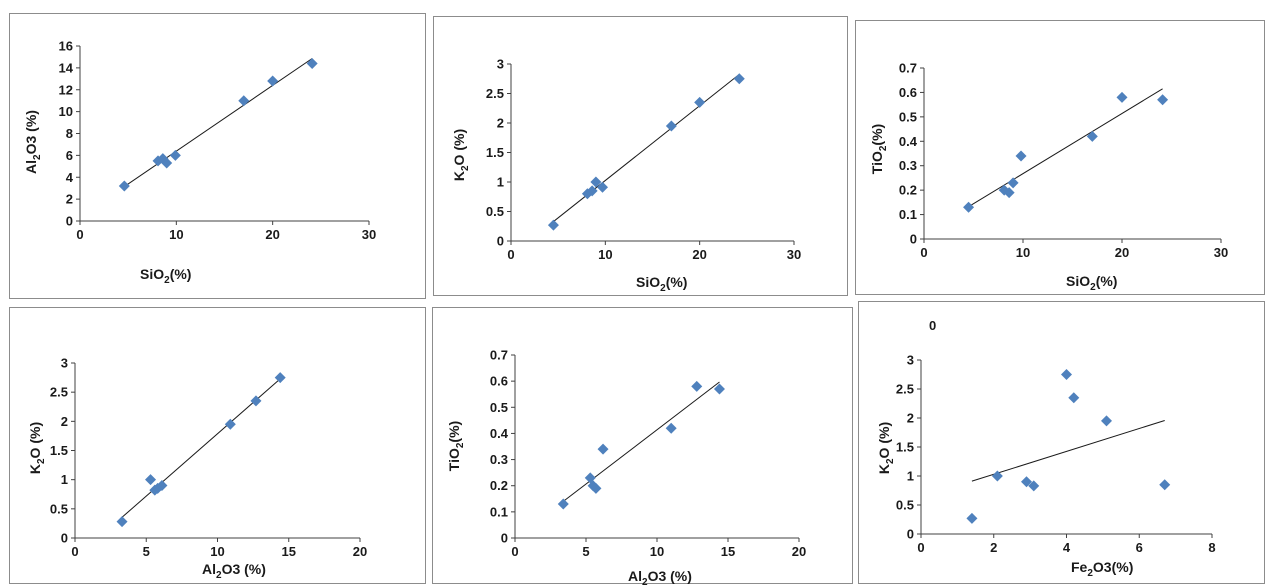 This screenshot has width=1265, height=585. What do you see at coordinates (234, 571) in the screenshot?
I see `x-axis-label: Al2O3 (%)` at bounding box center [234, 571].